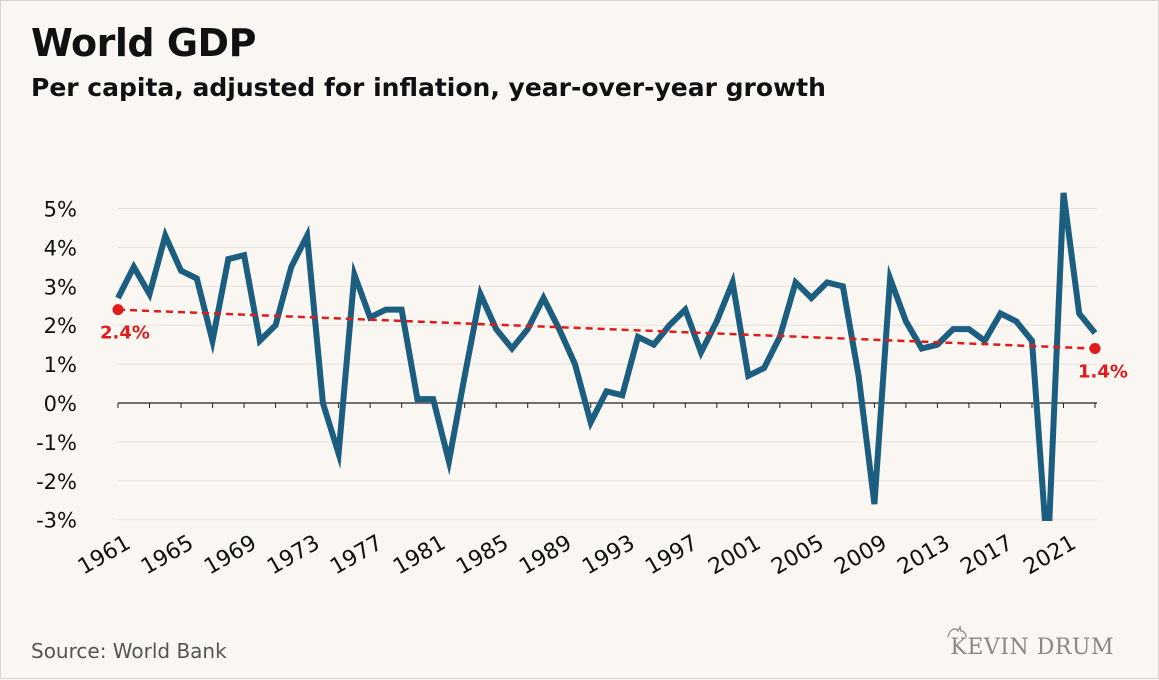 The image size is (1159, 680). I want to click on brand-logo: KEVIN DRUM, so click(1030, 642).